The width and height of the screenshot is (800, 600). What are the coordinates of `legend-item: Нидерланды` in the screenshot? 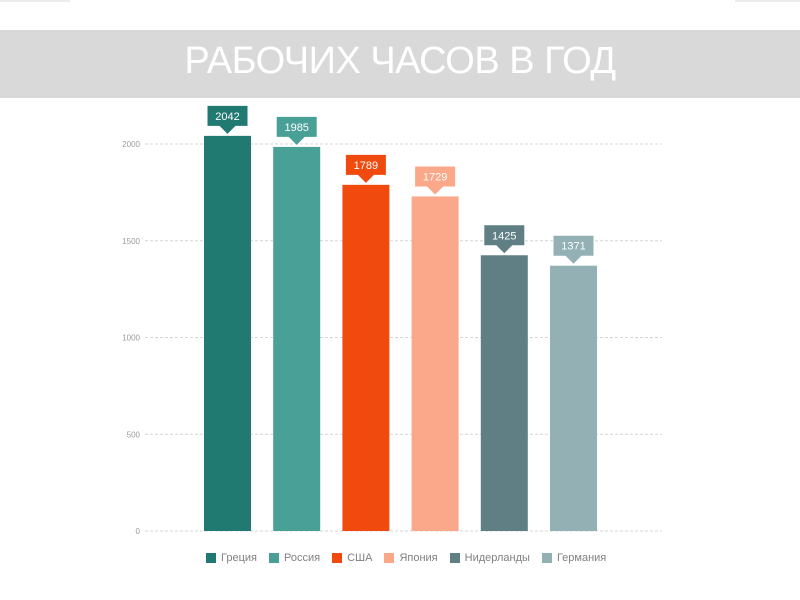 It's located at (489, 558).